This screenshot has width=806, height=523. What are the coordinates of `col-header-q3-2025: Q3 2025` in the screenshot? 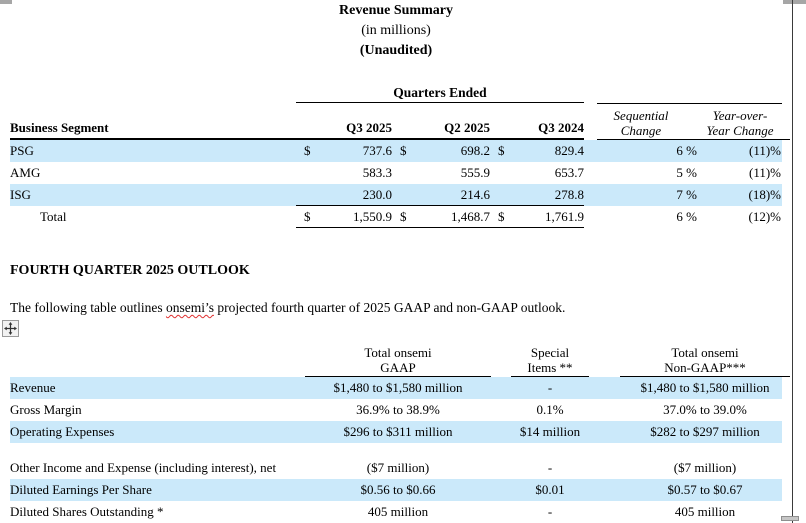 It's located at (344, 121).